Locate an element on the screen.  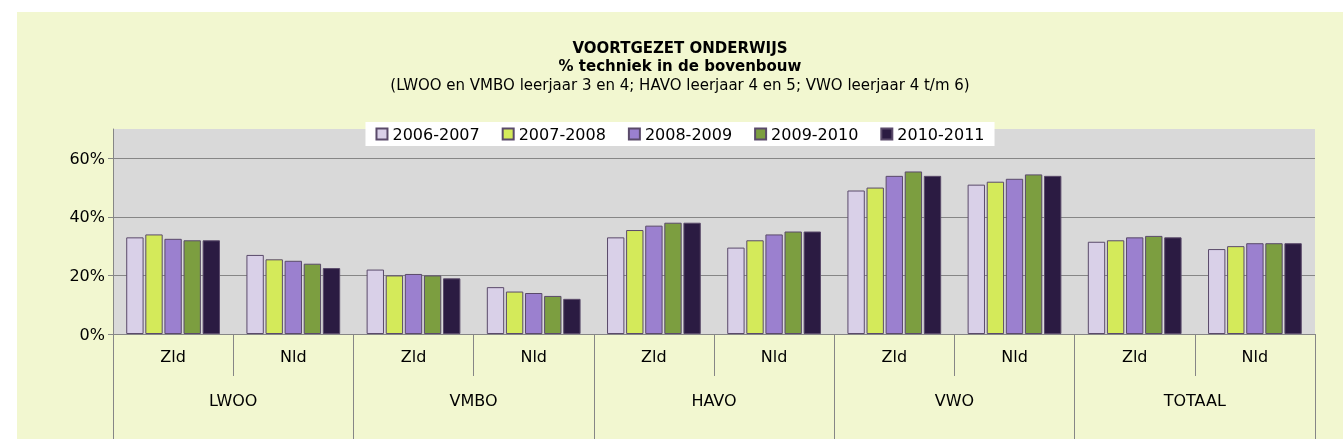
legend-label: 2009-2010 is located at coordinates (815, 134).